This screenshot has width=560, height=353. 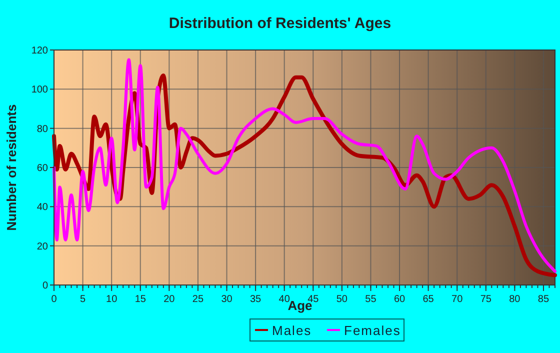 I want to click on legend-label: Females, so click(x=372, y=330).